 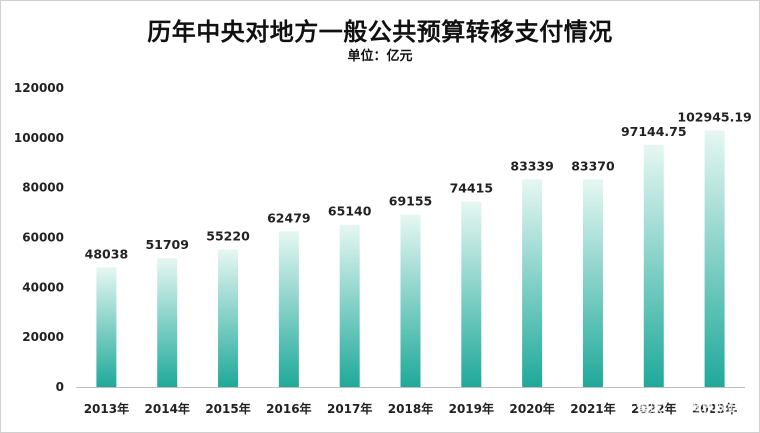 I want to click on bar-value-label: 83339, so click(x=532, y=165).